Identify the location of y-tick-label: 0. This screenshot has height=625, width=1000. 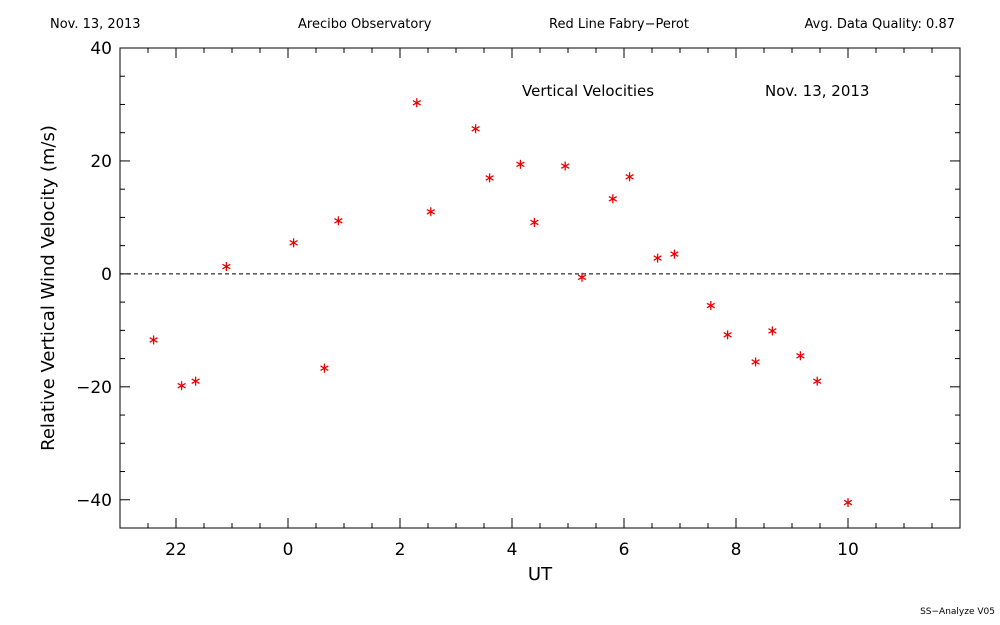
(106, 275).